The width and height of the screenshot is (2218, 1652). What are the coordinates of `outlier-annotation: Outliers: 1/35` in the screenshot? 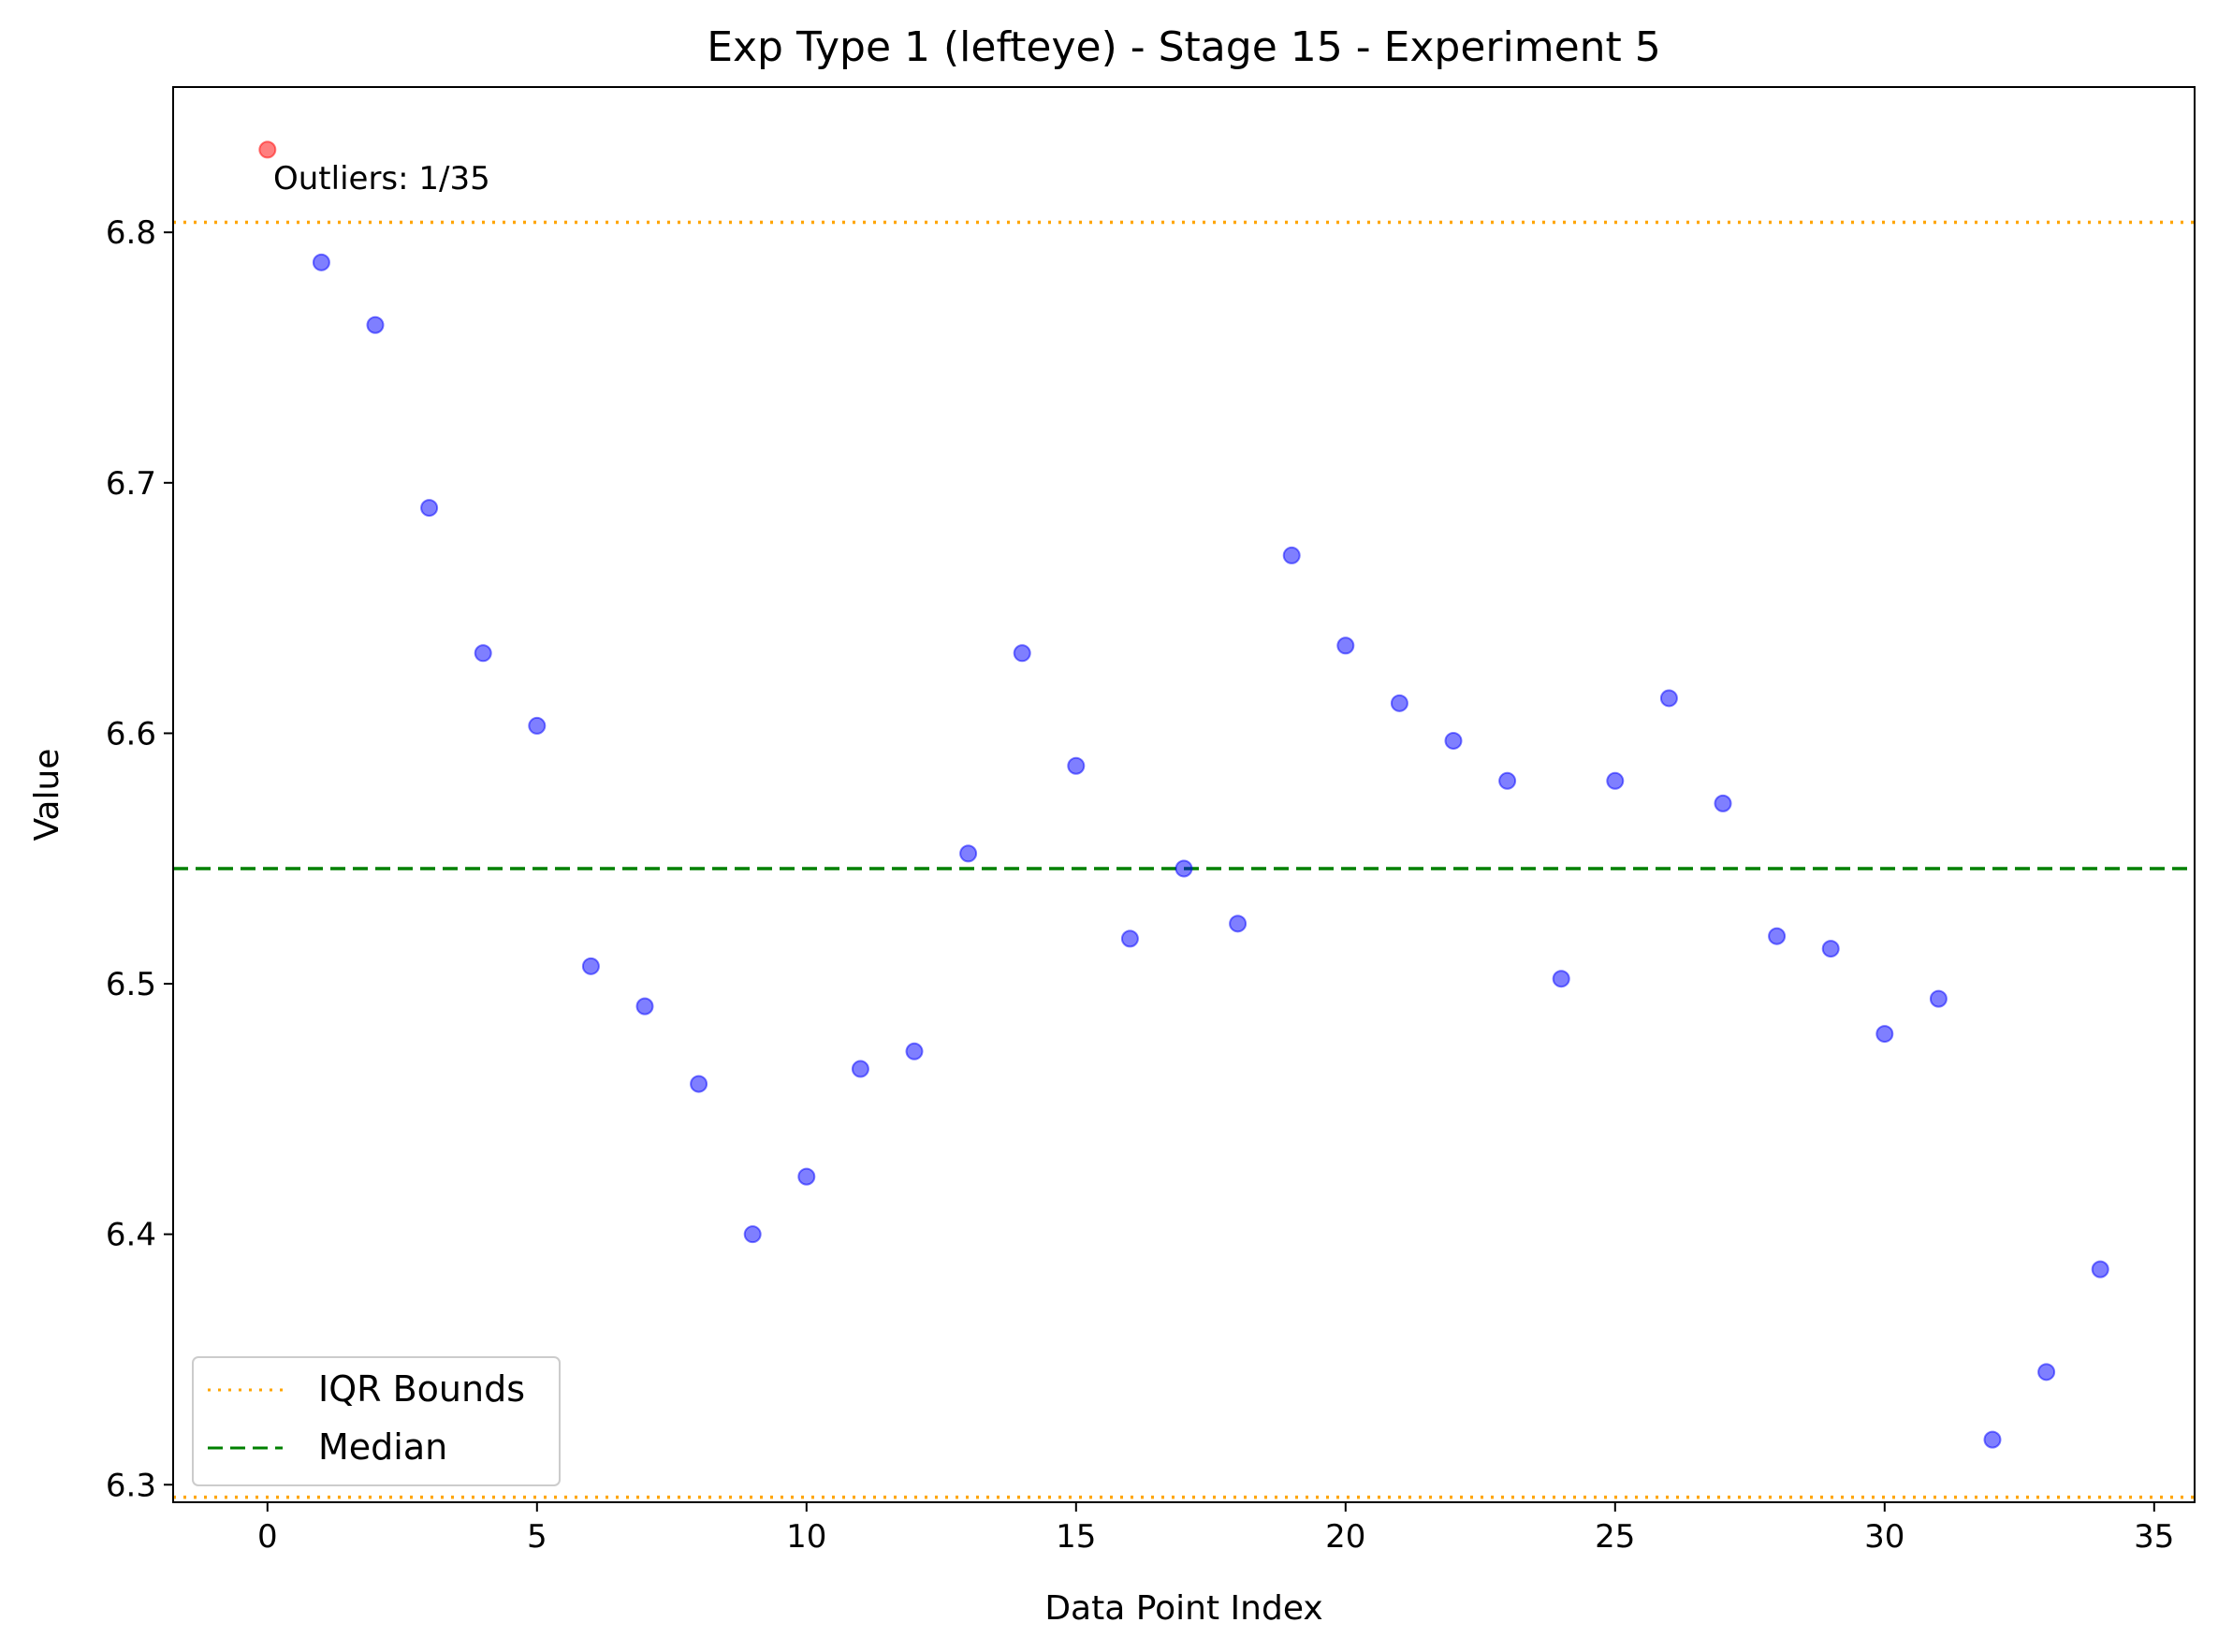 It's located at (382, 179).